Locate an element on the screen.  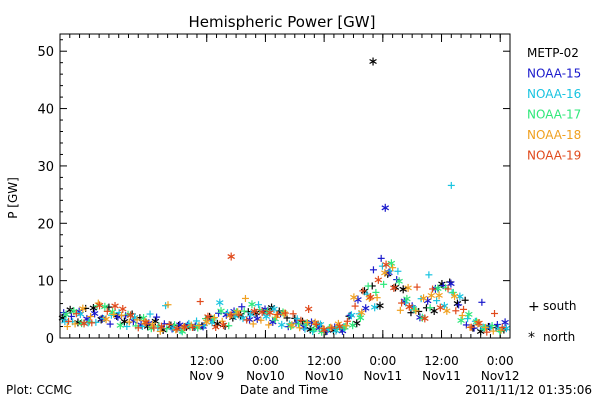
footer-right: 2011/11/12 01:35:06 is located at coordinates (528, 390).